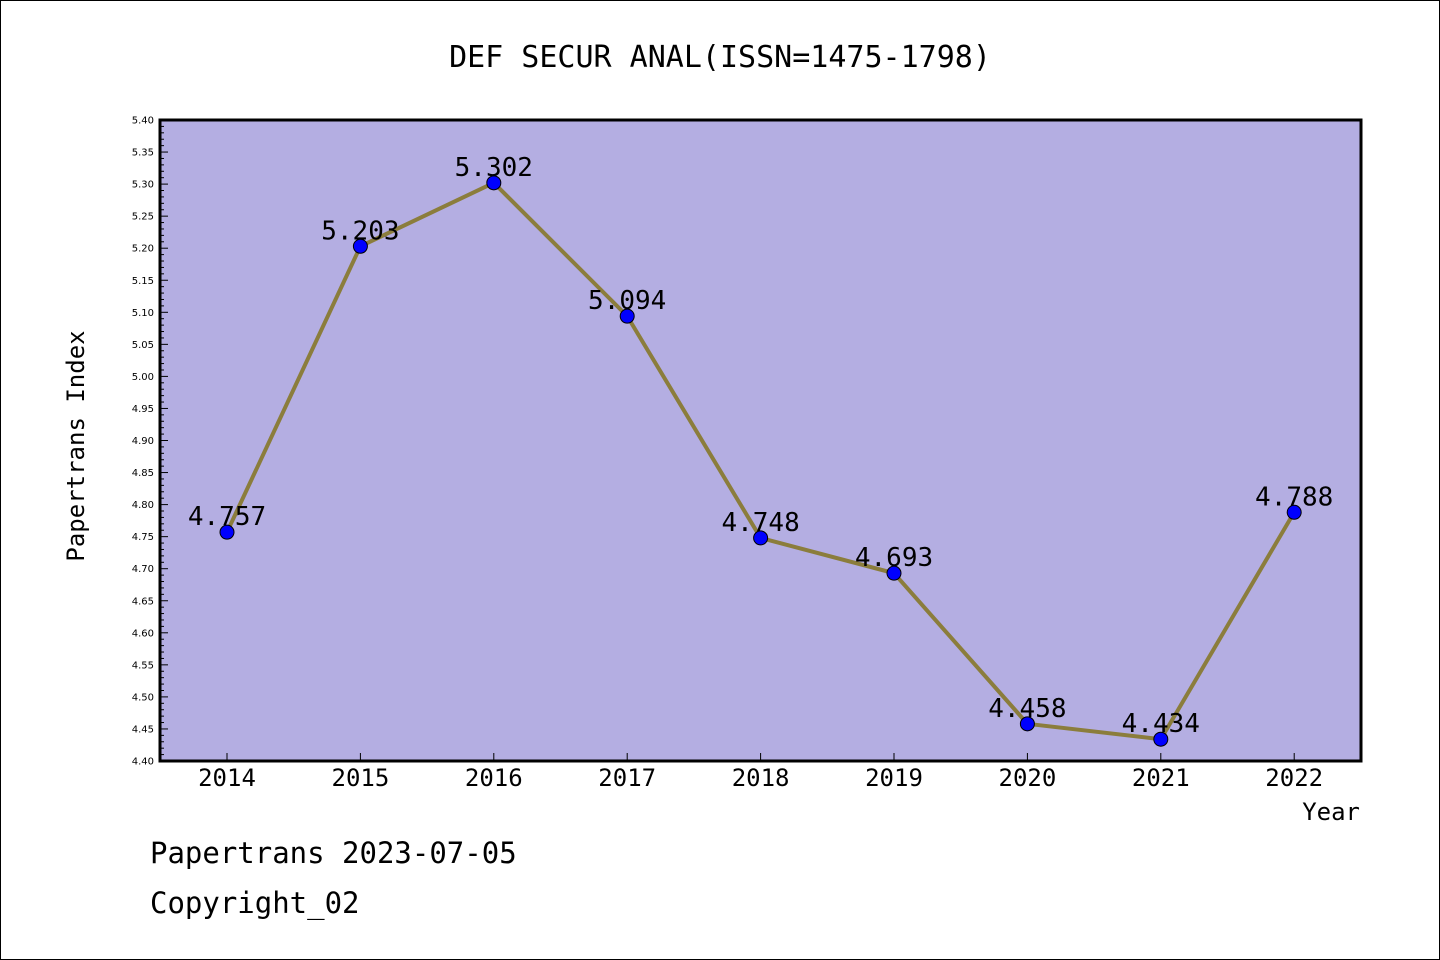 This screenshot has height=960, width=1440. What do you see at coordinates (143, 185) in the screenshot?
I see `y-tick-label: 5.30` at bounding box center [143, 185].